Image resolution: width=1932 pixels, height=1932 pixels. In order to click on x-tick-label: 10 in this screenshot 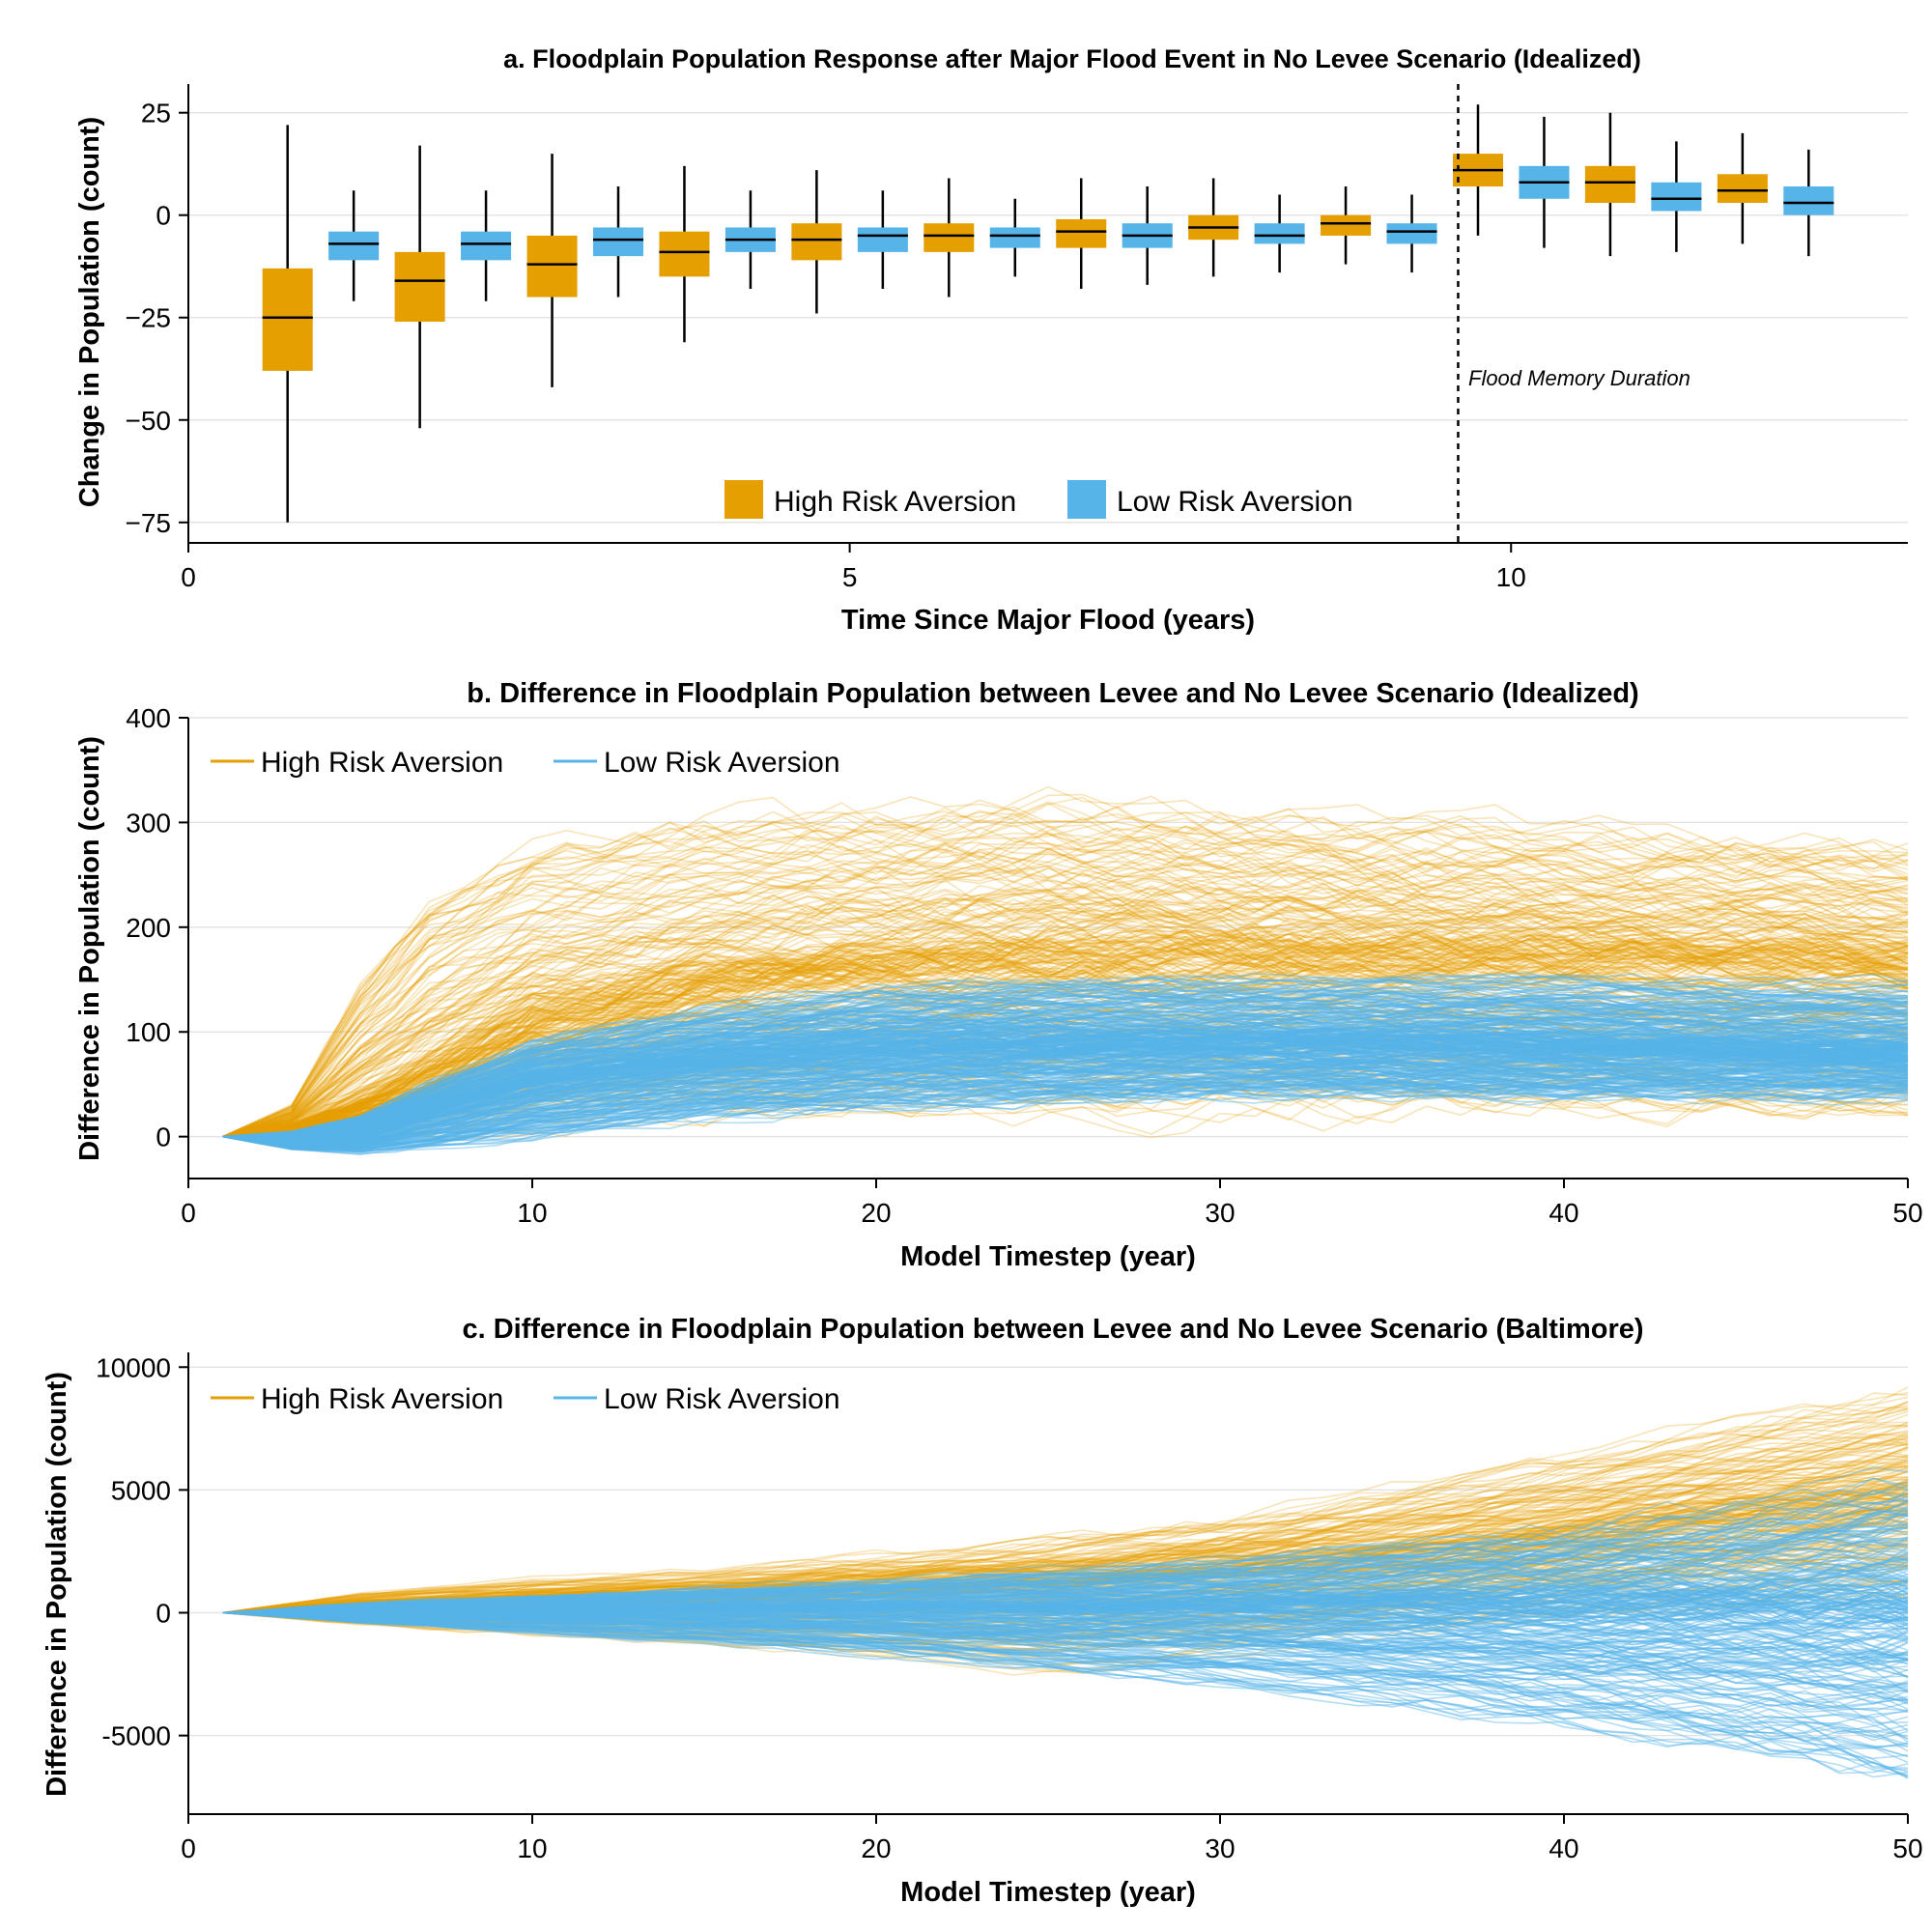, I will do `click(532, 1848)`.